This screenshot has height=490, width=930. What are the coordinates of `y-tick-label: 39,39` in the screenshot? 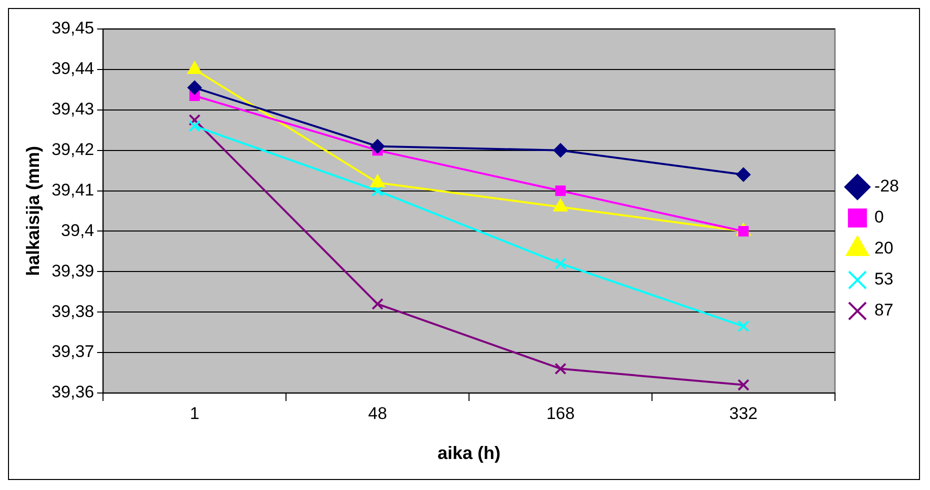 It's located at (73, 270).